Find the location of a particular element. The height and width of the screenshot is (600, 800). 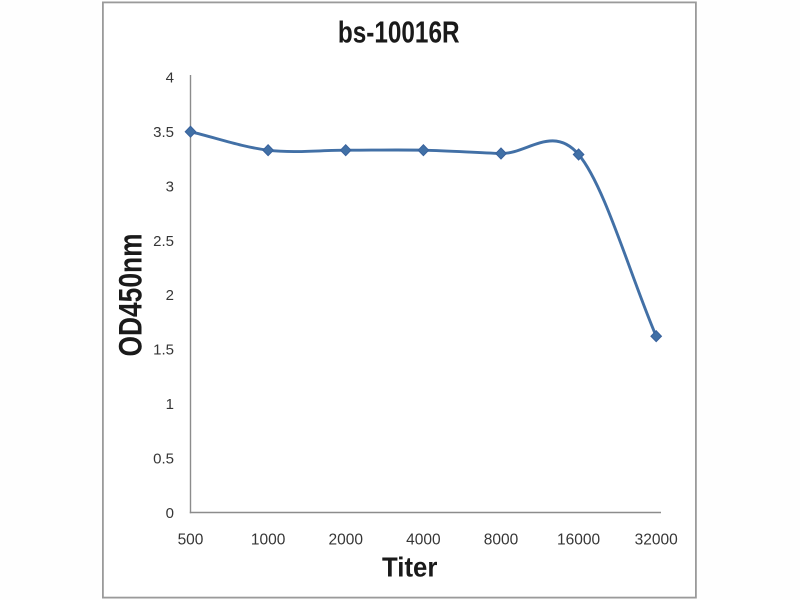

svg-text: 4000 is located at coordinates (423, 540).